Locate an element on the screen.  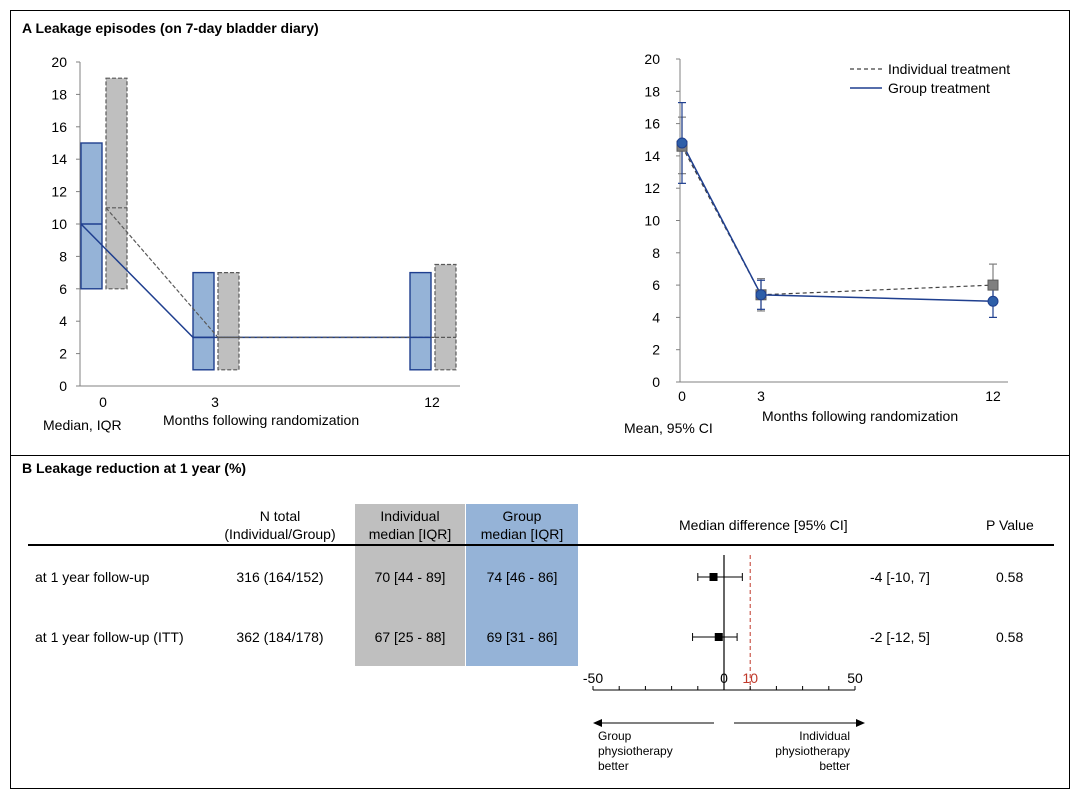
row-2-p-value: 0.58 is located at coordinates (1010, 637).